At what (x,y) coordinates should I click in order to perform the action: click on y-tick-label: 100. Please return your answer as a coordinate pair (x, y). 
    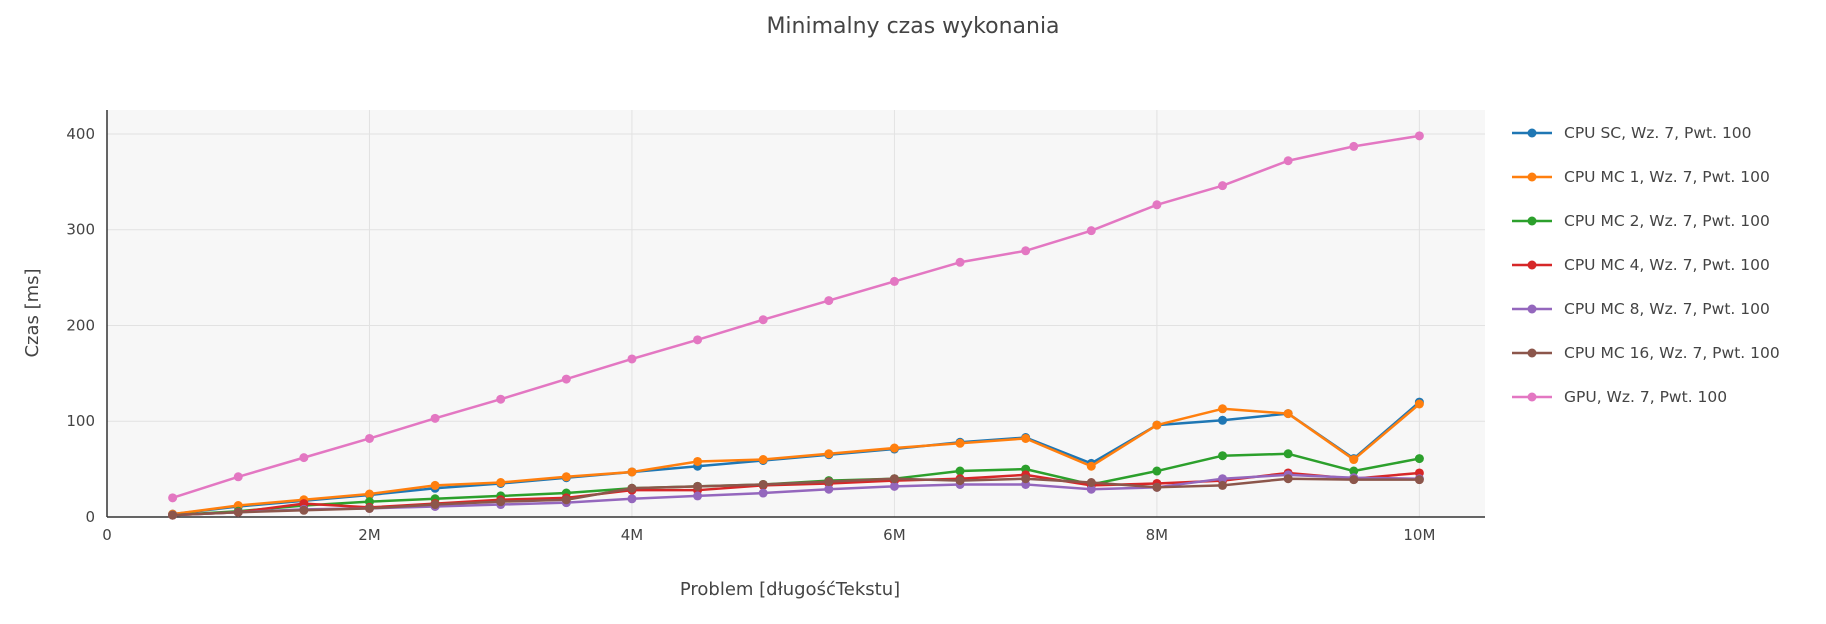
    Looking at the image, I should click on (80, 421).